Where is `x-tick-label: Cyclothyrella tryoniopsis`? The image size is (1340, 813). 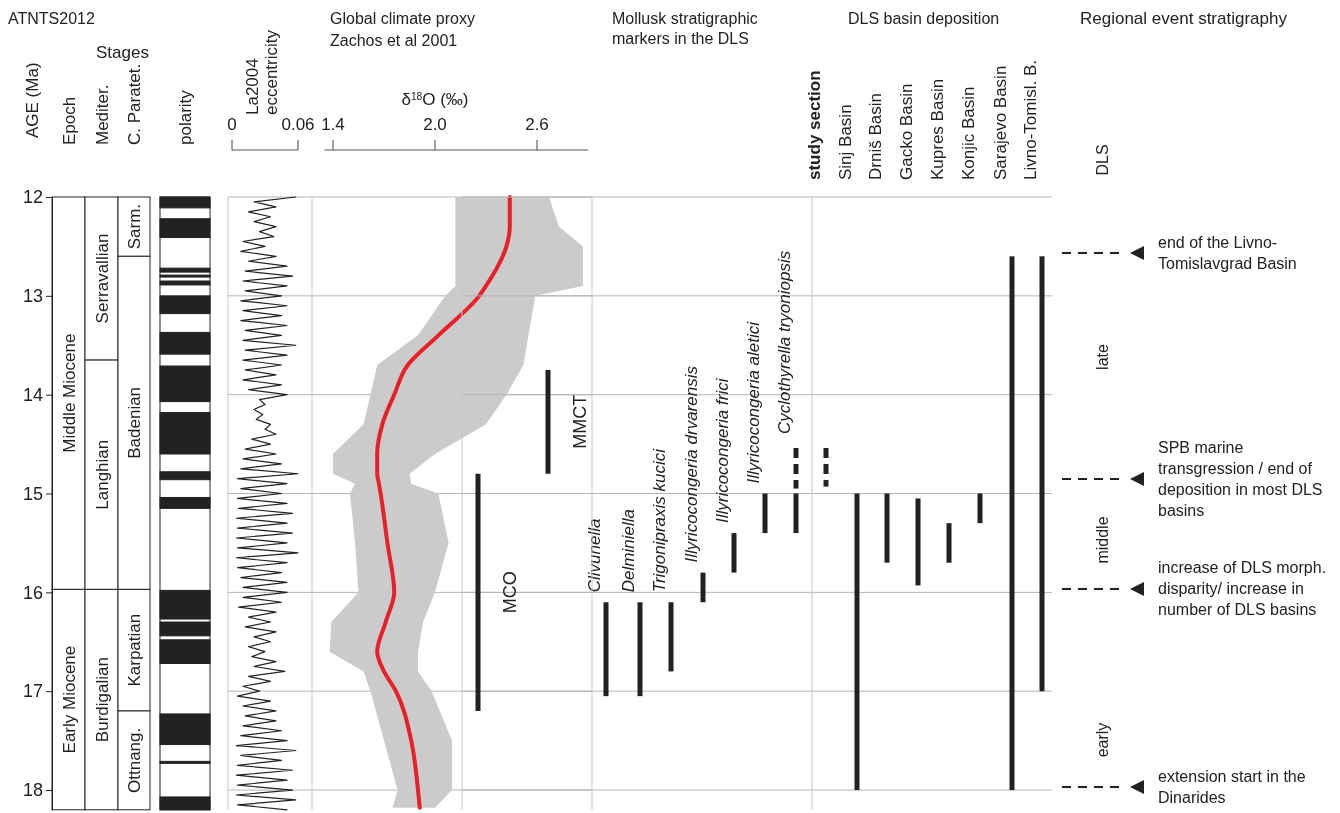
x-tick-label: Cyclothyrella tryoniopsis is located at coordinates (784, 342).